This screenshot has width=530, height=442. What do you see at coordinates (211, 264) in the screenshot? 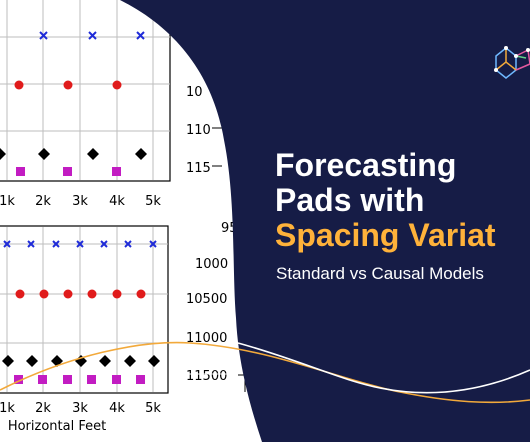
I see `tick-label: 1000` at bounding box center [211, 264].